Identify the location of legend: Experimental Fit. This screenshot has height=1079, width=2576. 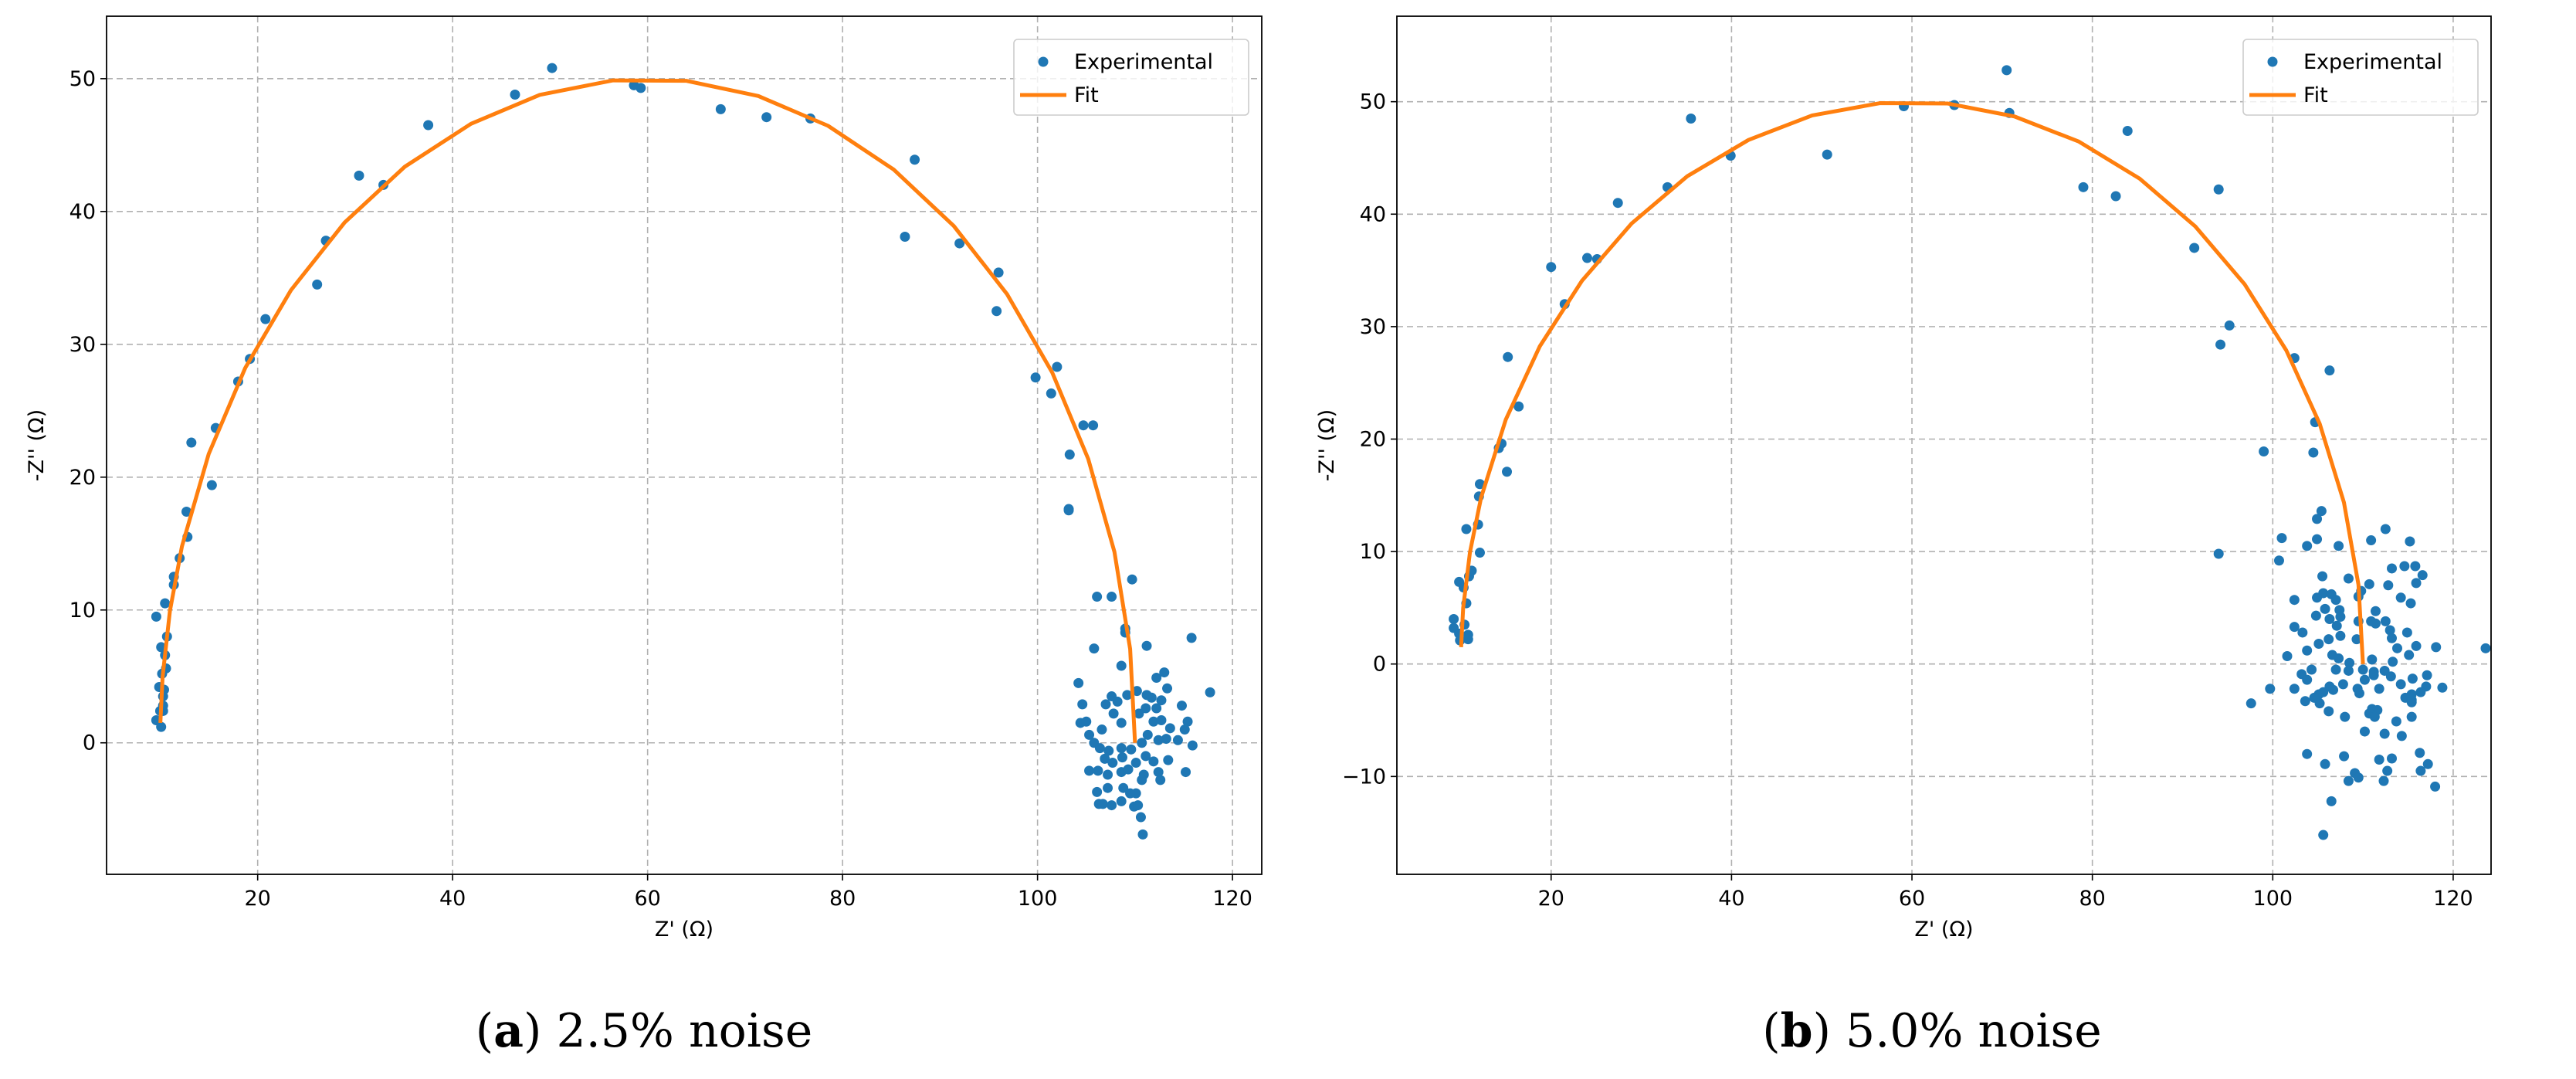
(1131, 77).